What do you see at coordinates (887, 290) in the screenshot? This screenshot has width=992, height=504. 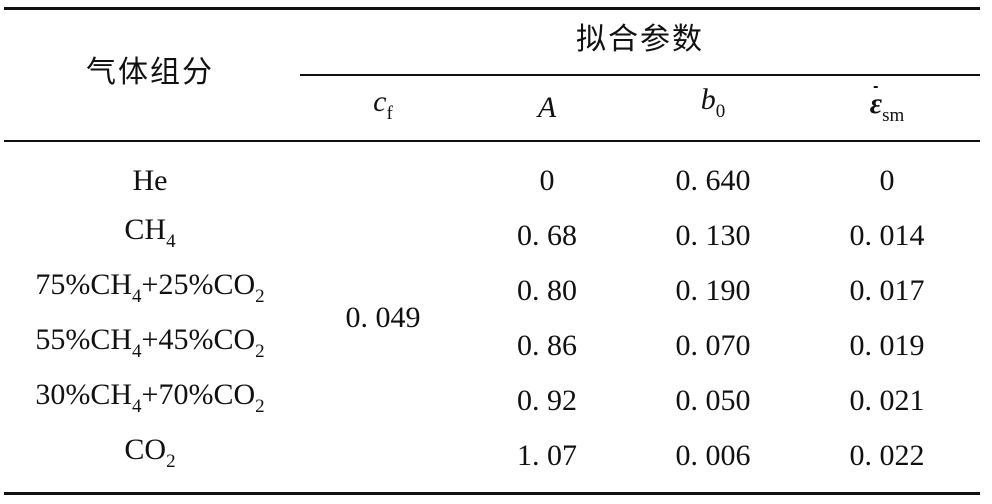 I see `row-2-eps: 0. 017` at bounding box center [887, 290].